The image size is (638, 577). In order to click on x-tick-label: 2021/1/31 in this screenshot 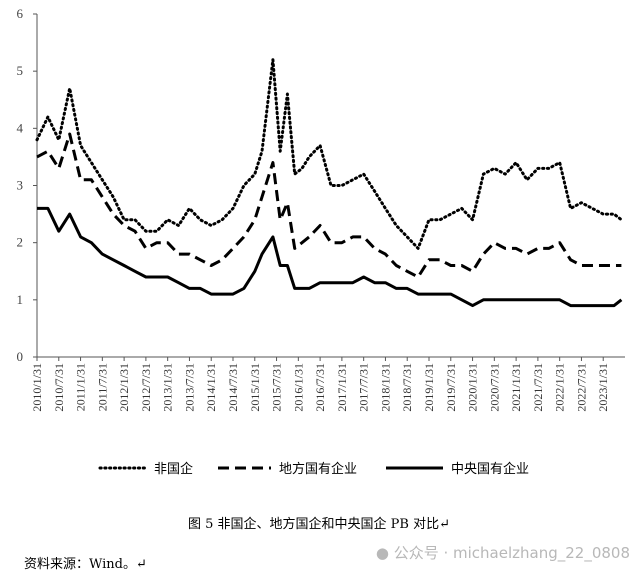, I will do `click(516, 387)`.